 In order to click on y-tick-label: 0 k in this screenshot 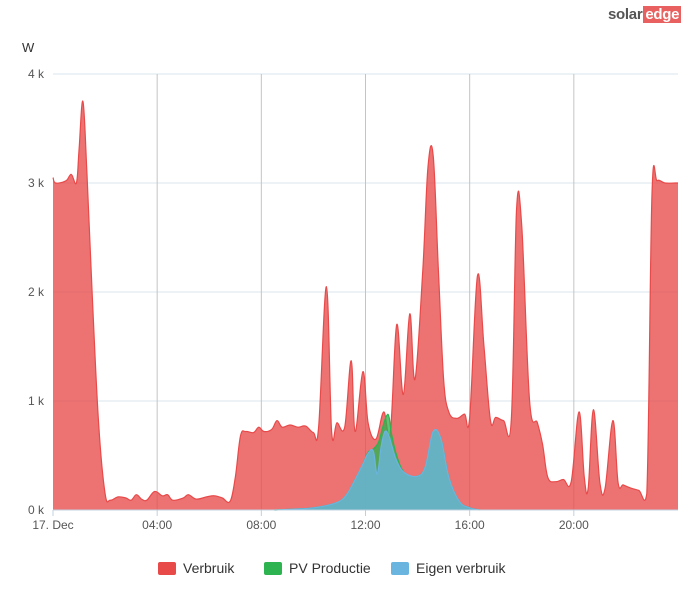, I will do `click(36, 510)`.